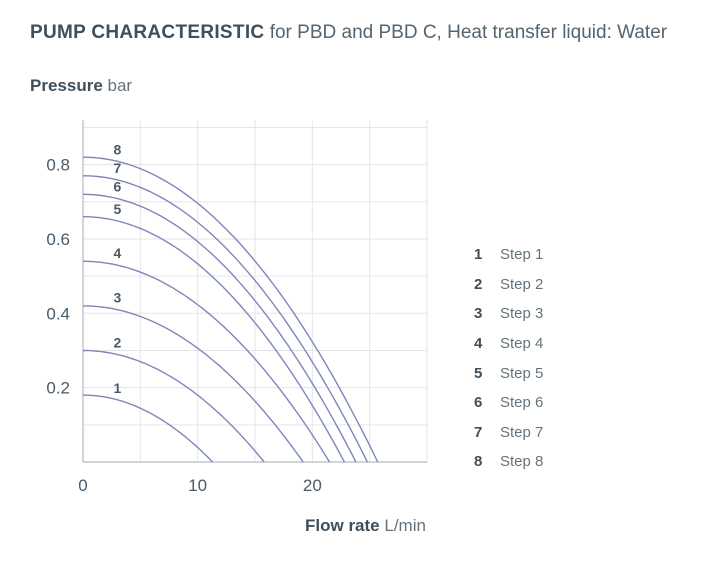 This screenshot has height=570, width=720. I want to click on legend-item: 7 Step 7, so click(508, 433).